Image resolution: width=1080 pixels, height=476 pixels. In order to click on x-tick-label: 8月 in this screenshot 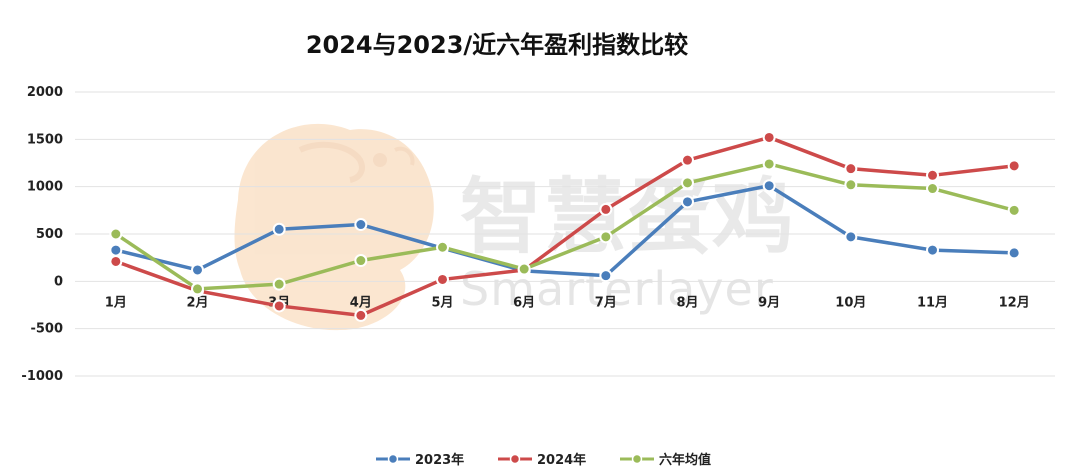, I will do `click(687, 302)`.